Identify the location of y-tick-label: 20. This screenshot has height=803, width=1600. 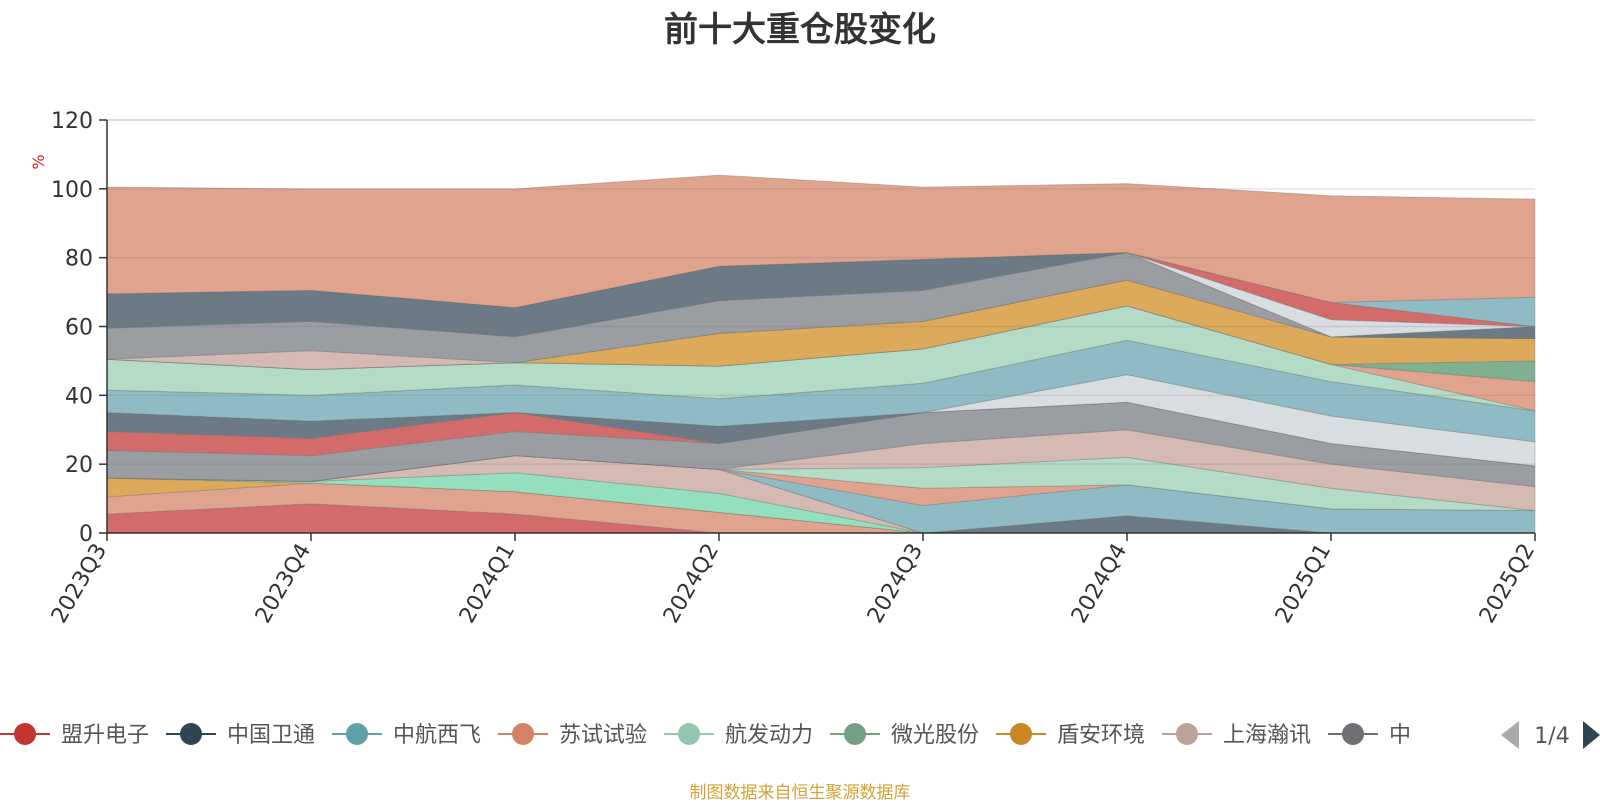
(79, 465).